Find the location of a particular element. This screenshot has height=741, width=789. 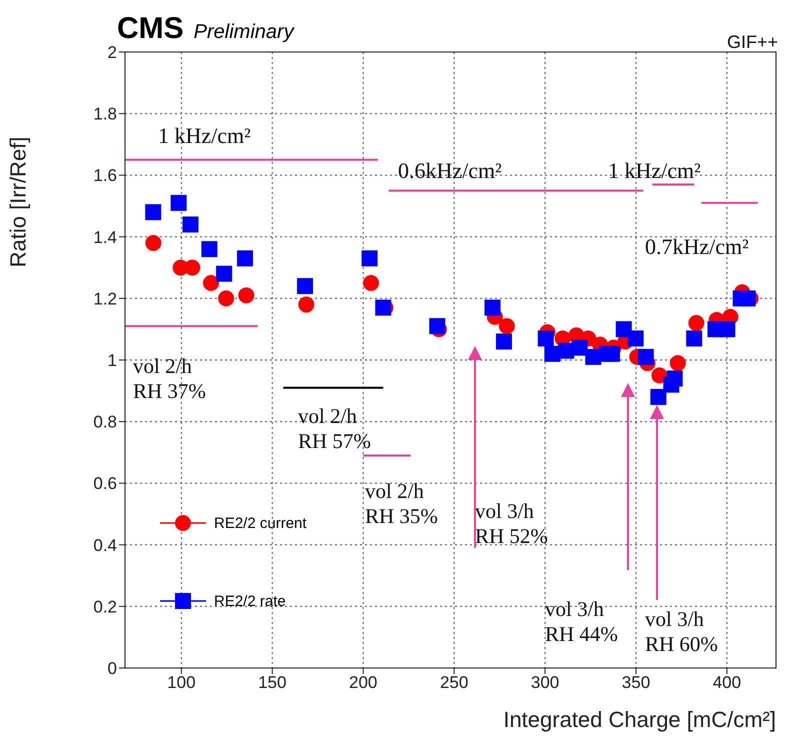

y-tick-label: 1.8 is located at coordinates (105, 114).